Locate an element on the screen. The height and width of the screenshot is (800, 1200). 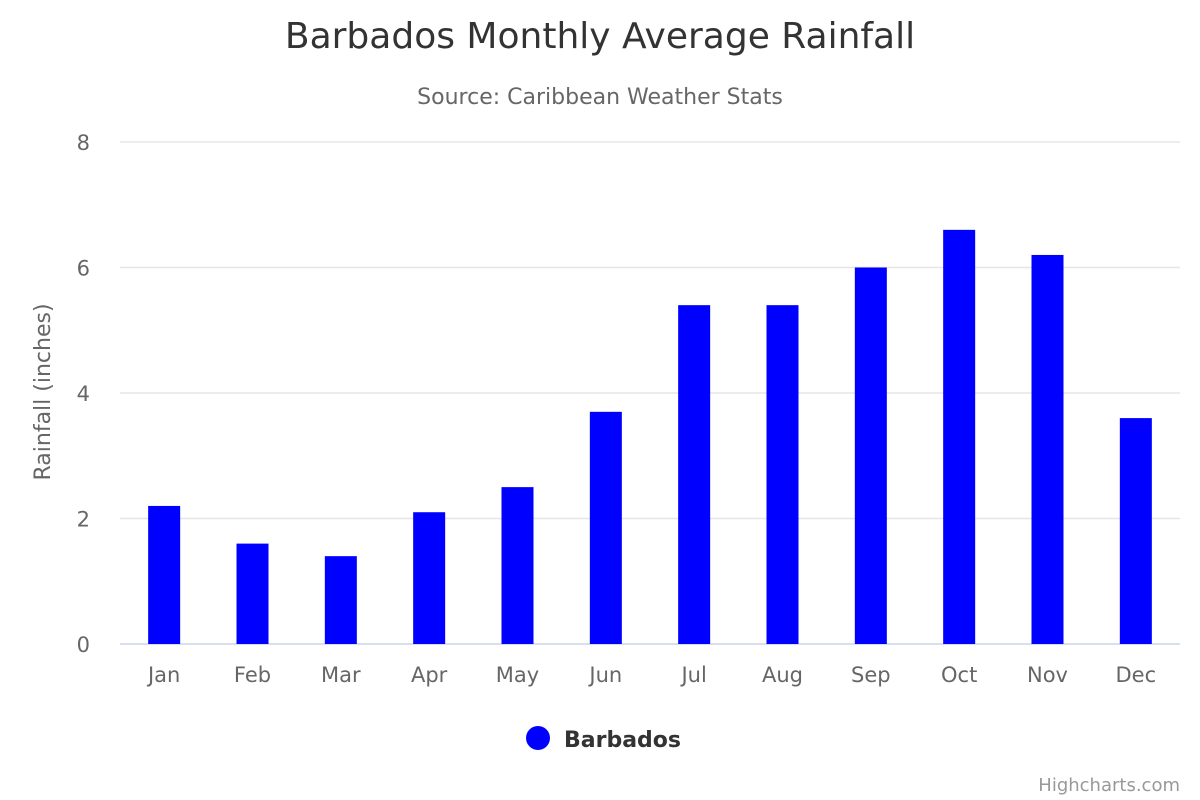
x-tick-label: Jan is located at coordinates (163, 675).